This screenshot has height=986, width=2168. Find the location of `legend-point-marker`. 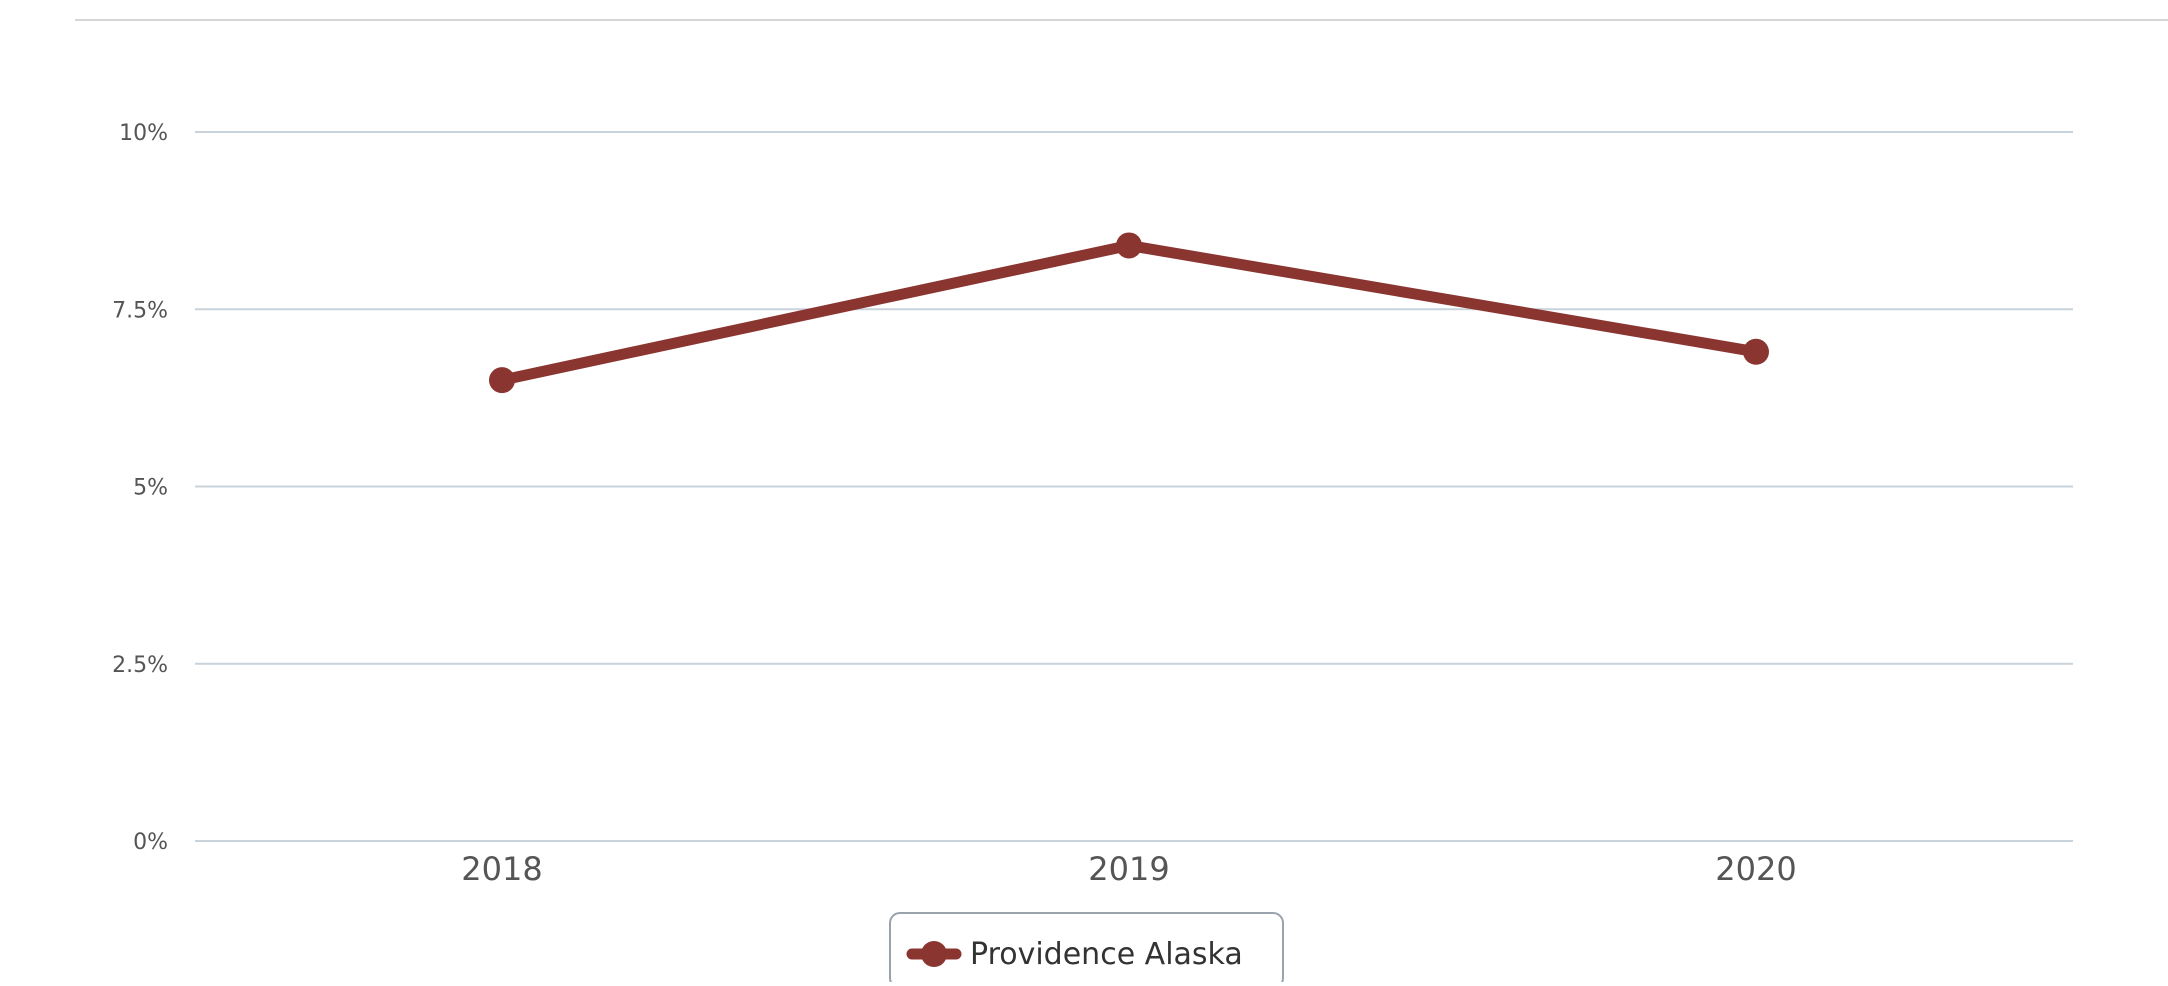

legend-point-marker is located at coordinates (934, 954).